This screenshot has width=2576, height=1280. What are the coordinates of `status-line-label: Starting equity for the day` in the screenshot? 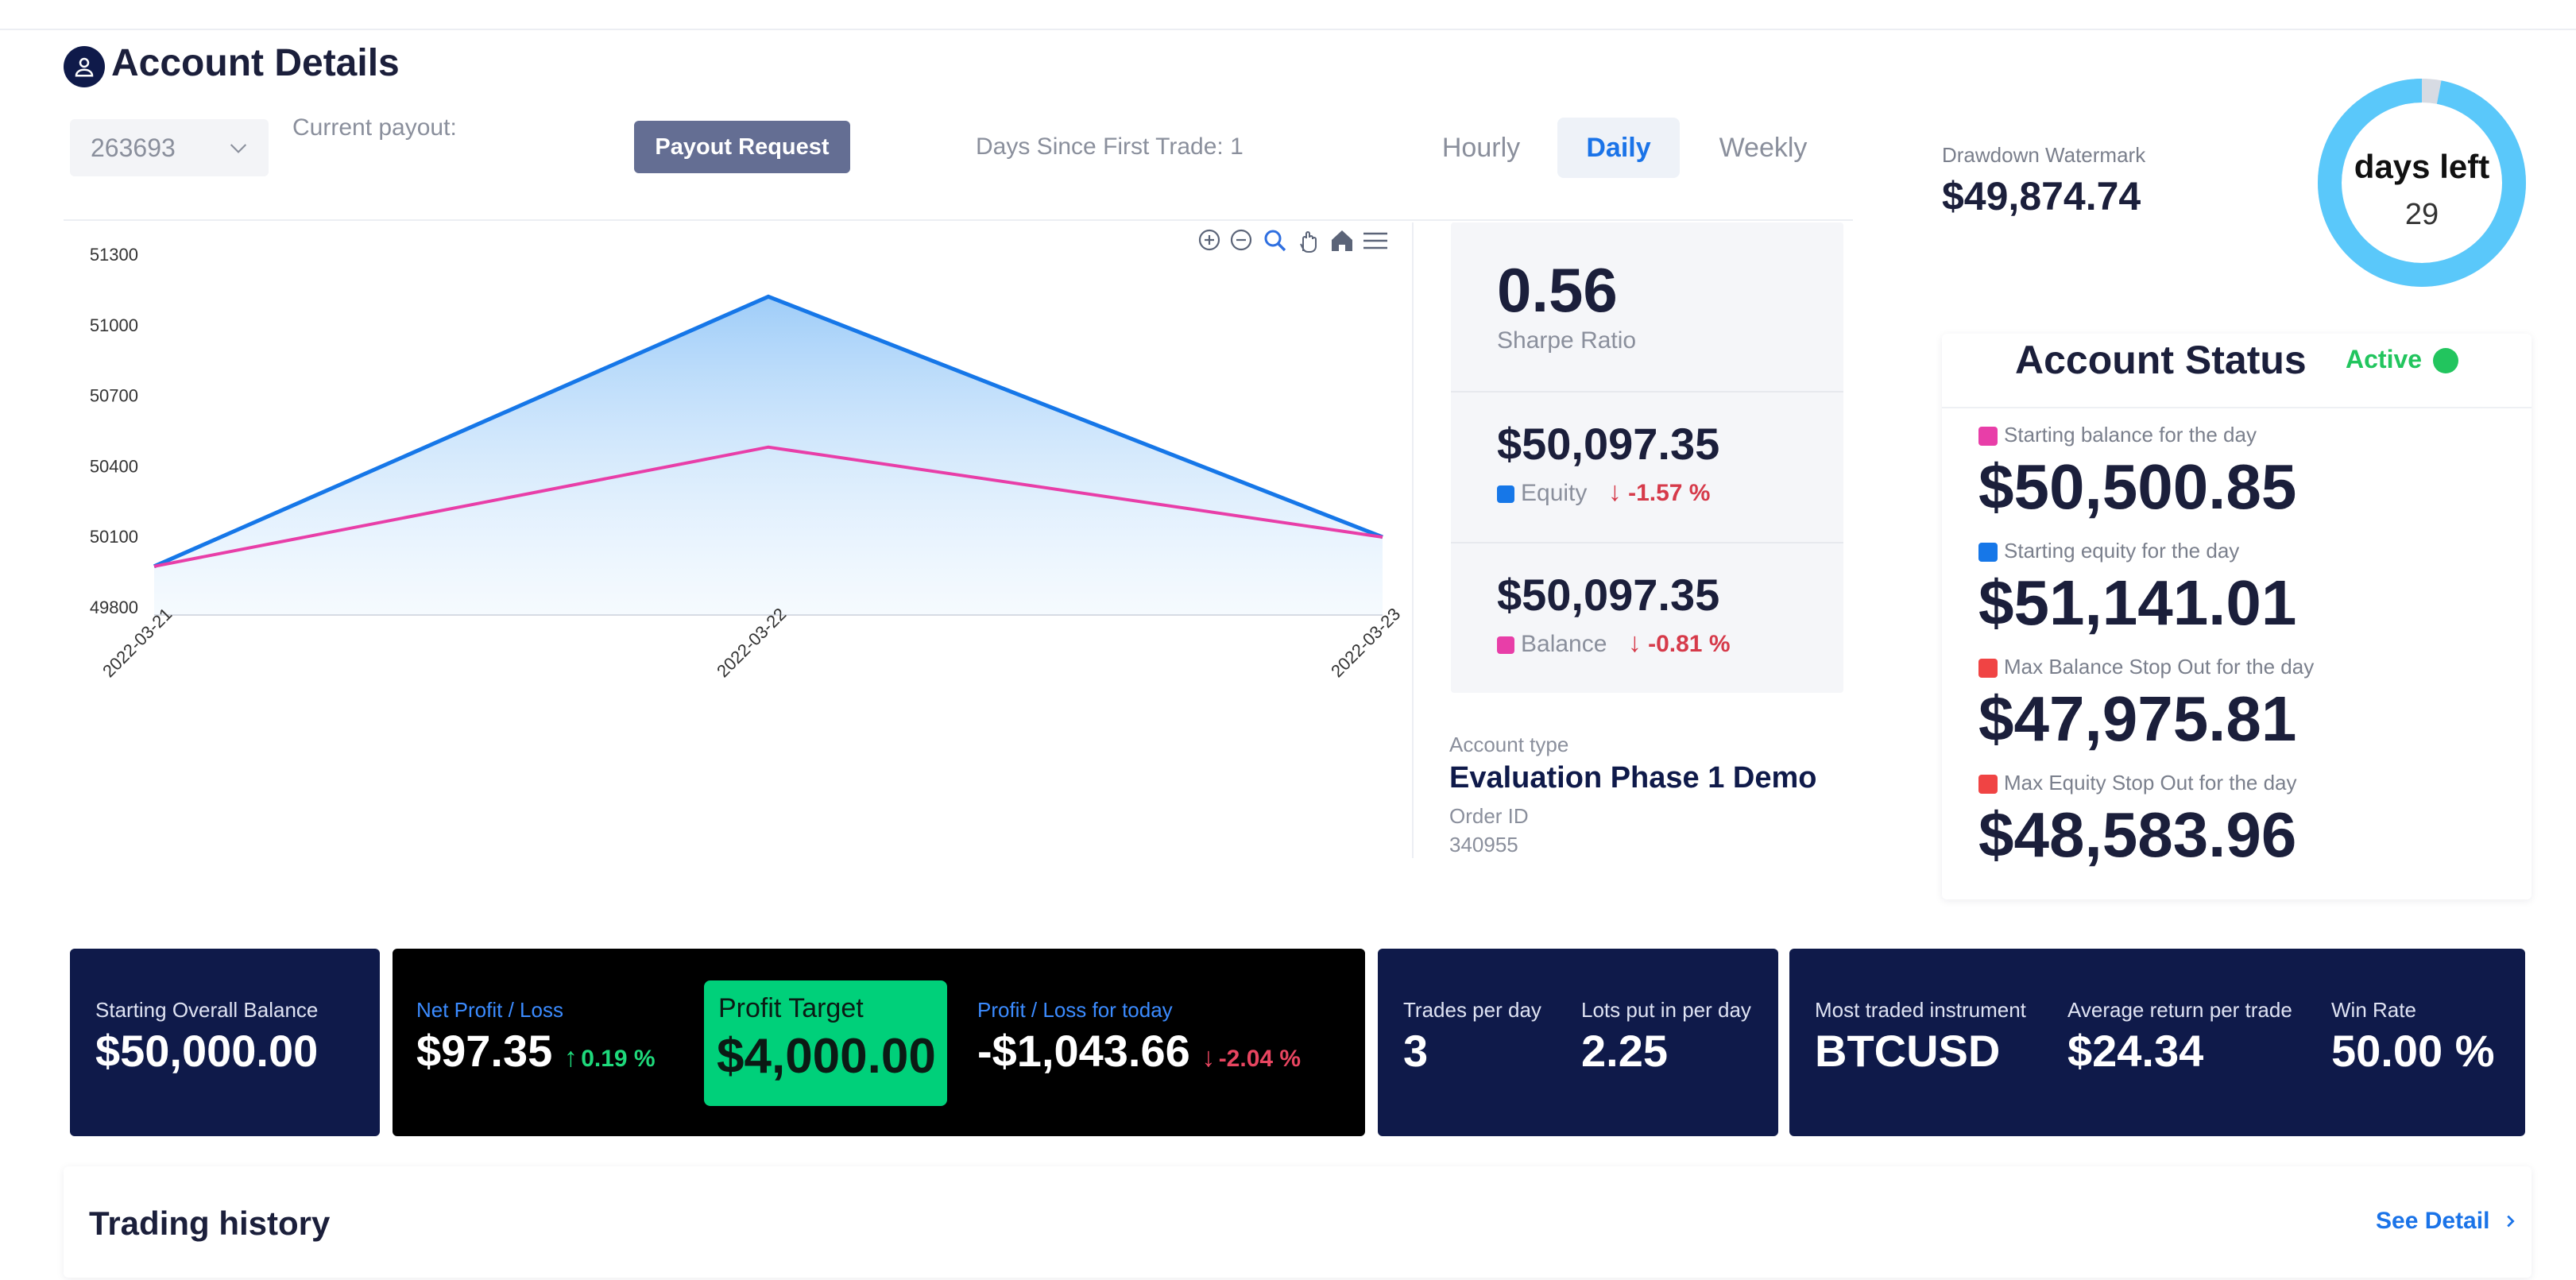 It's located at (2122, 551).